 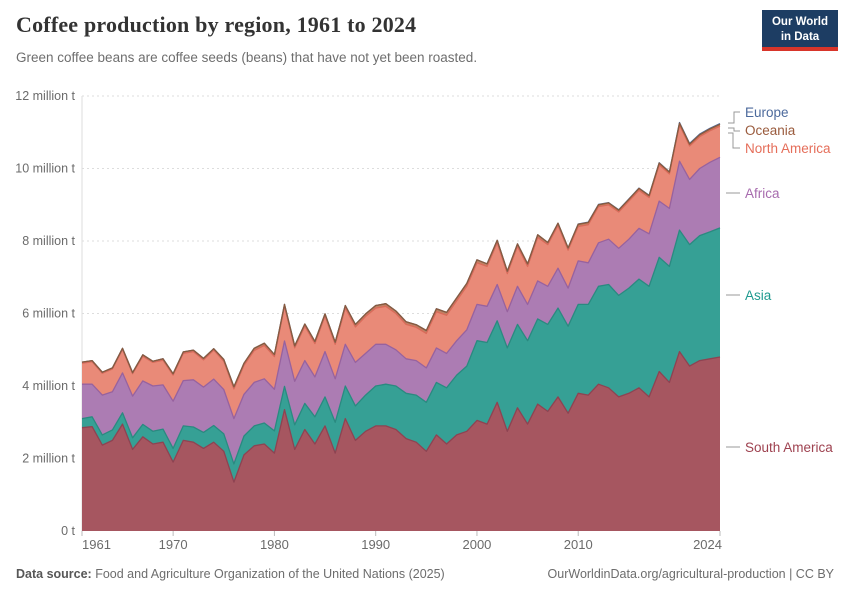 I want to click on y-axis-tick-label: 0 t, so click(x=68, y=531).